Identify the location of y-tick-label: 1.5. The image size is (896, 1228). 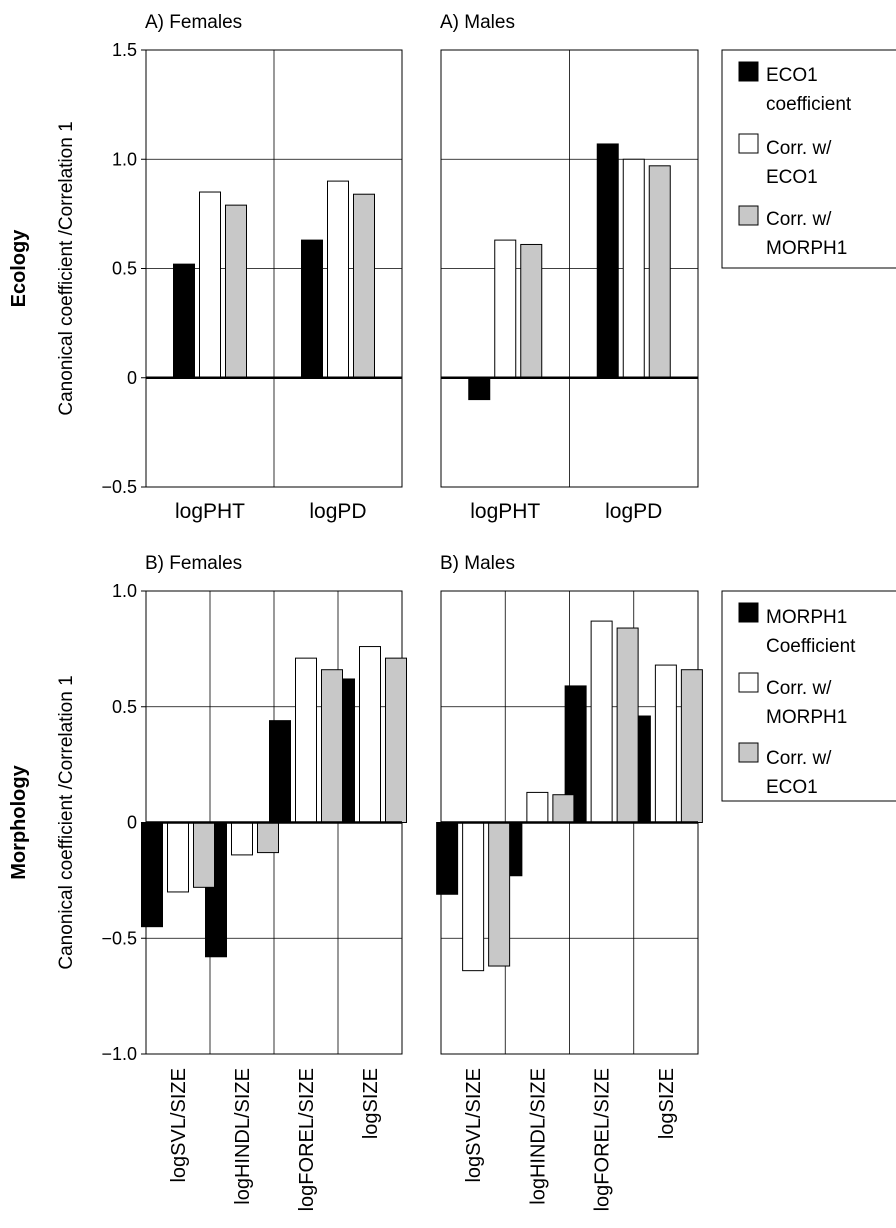
(124, 50).